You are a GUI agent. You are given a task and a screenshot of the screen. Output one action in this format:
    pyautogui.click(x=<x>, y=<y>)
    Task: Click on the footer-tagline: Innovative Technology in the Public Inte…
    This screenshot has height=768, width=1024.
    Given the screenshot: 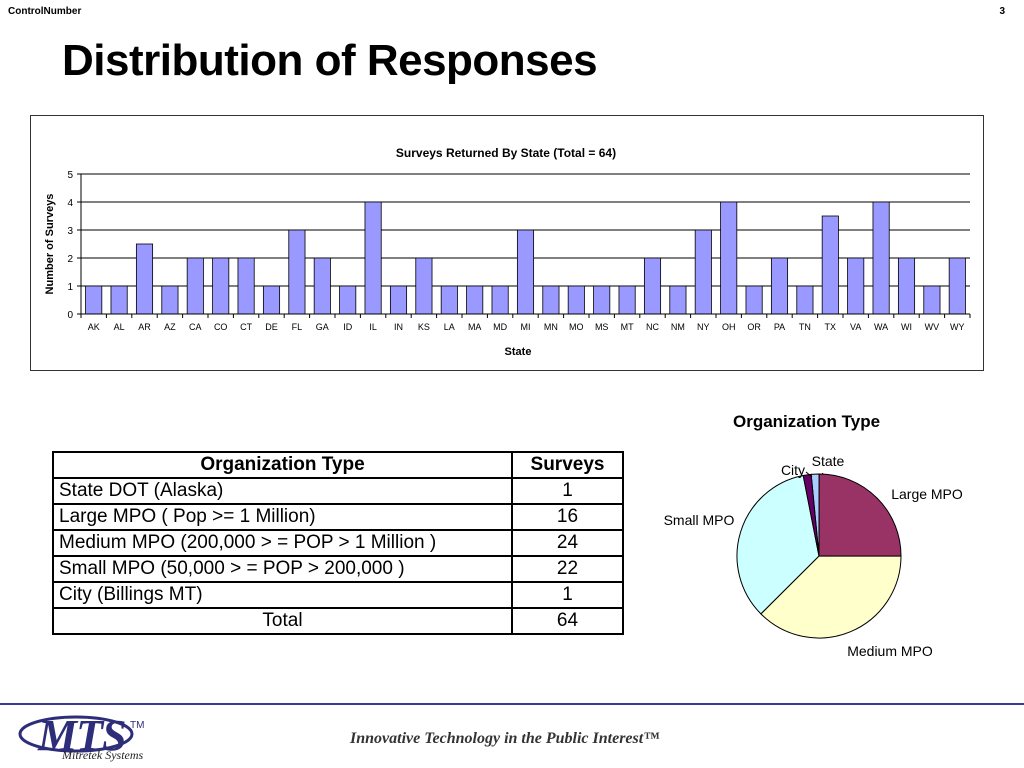 What is the action you would take?
    pyautogui.click(x=505, y=738)
    